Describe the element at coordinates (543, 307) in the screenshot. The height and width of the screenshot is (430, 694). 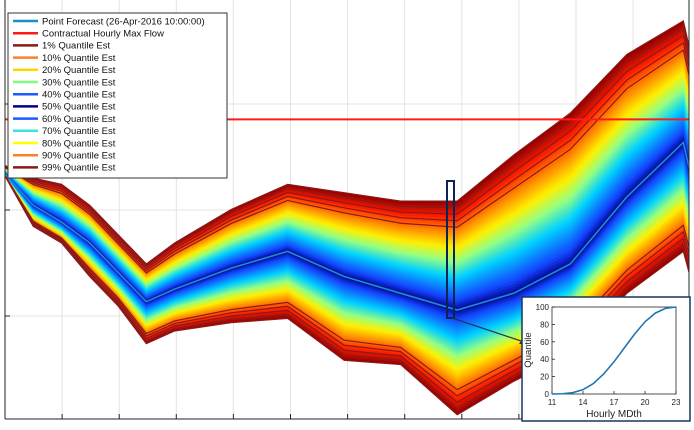
I see `inset-y-tick-label: 100` at that location.